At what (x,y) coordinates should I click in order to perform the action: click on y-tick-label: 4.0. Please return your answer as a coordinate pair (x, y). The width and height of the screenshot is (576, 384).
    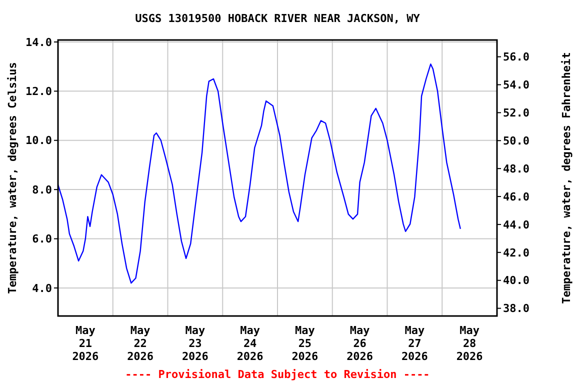
    Looking at the image, I should click on (42, 288).